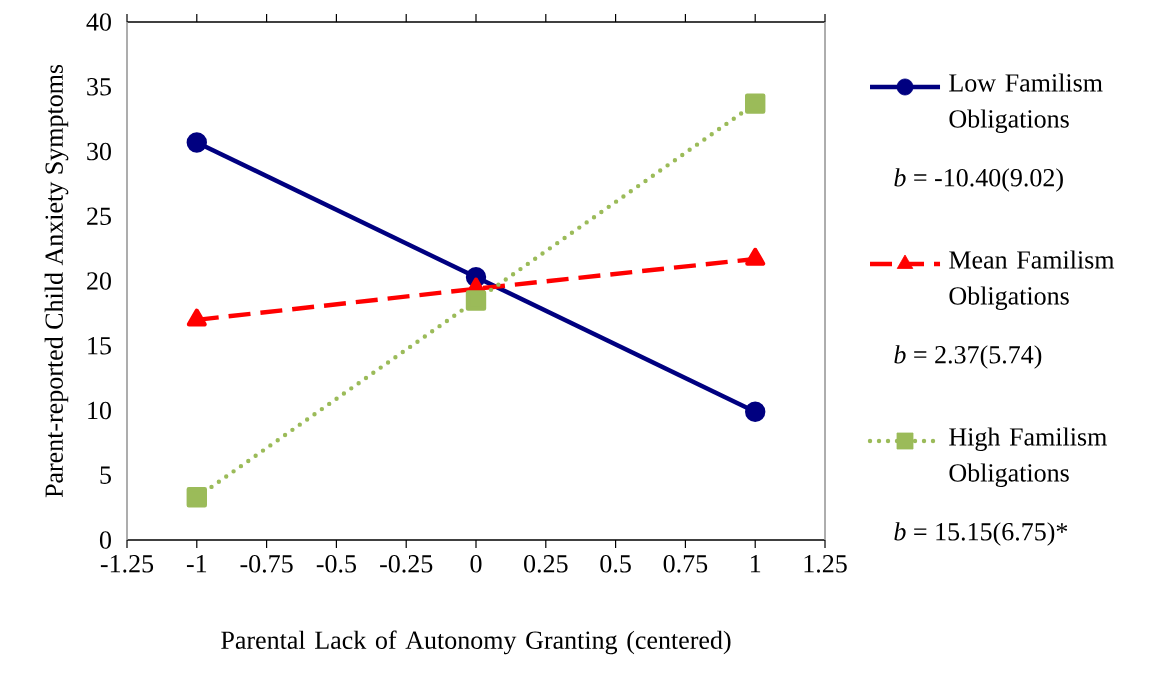 This screenshot has height=700, width=1158. Describe the element at coordinates (127, 564) in the screenshot. I see `x-tick-label: -1.25` at that location.